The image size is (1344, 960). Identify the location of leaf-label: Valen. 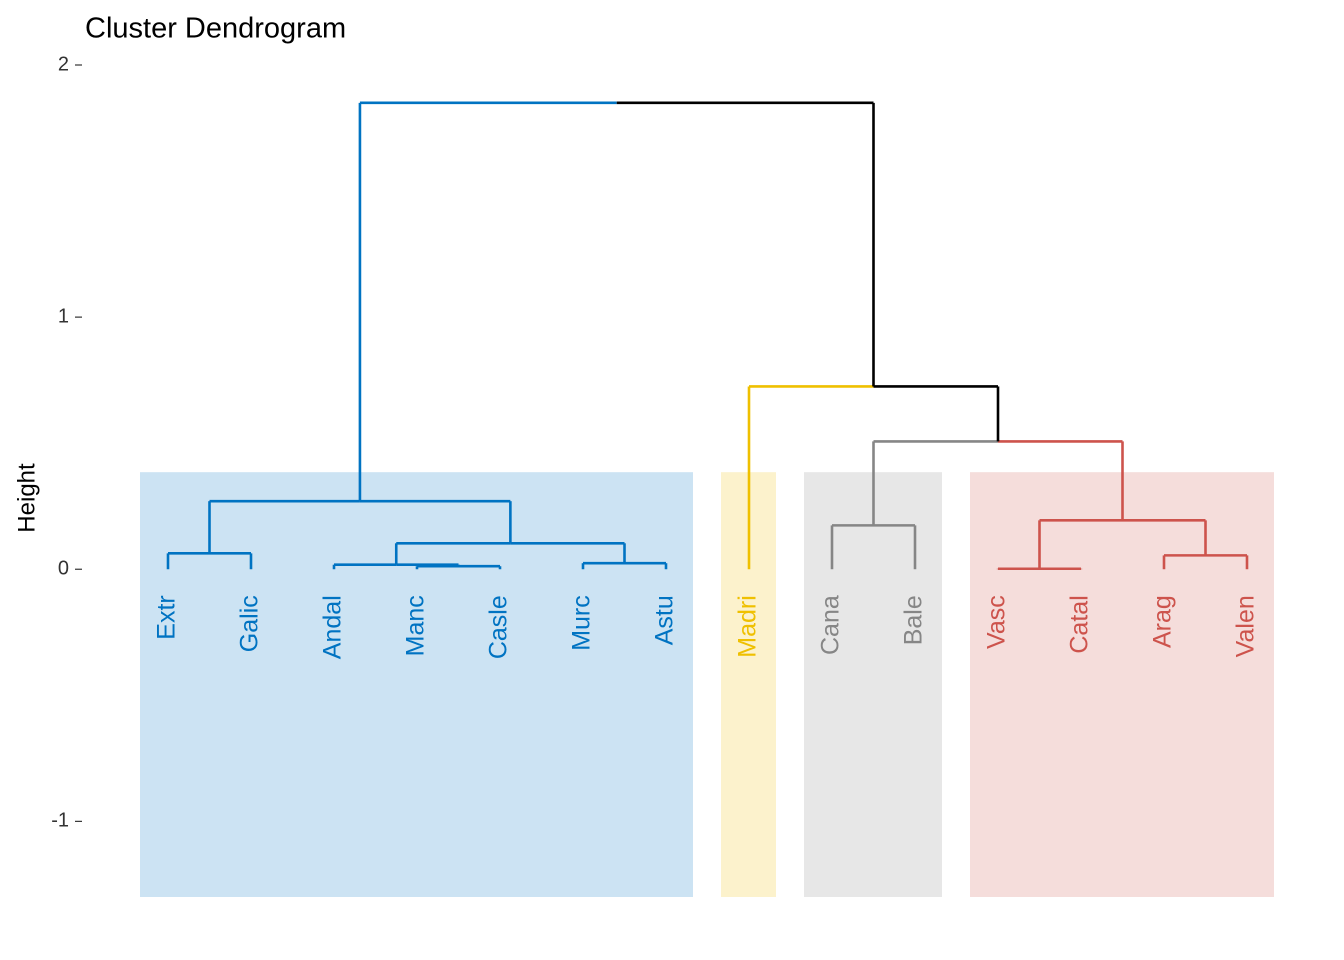
(1246, 626).